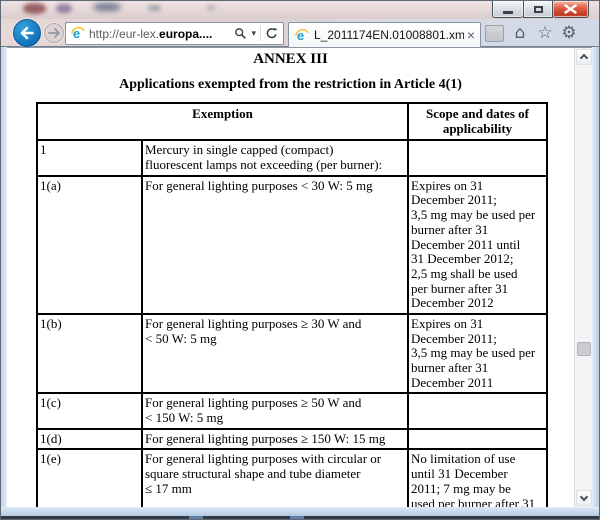 The width and height of the screenshot is (600, 520). I want to click on back-button, so click(27, 33).